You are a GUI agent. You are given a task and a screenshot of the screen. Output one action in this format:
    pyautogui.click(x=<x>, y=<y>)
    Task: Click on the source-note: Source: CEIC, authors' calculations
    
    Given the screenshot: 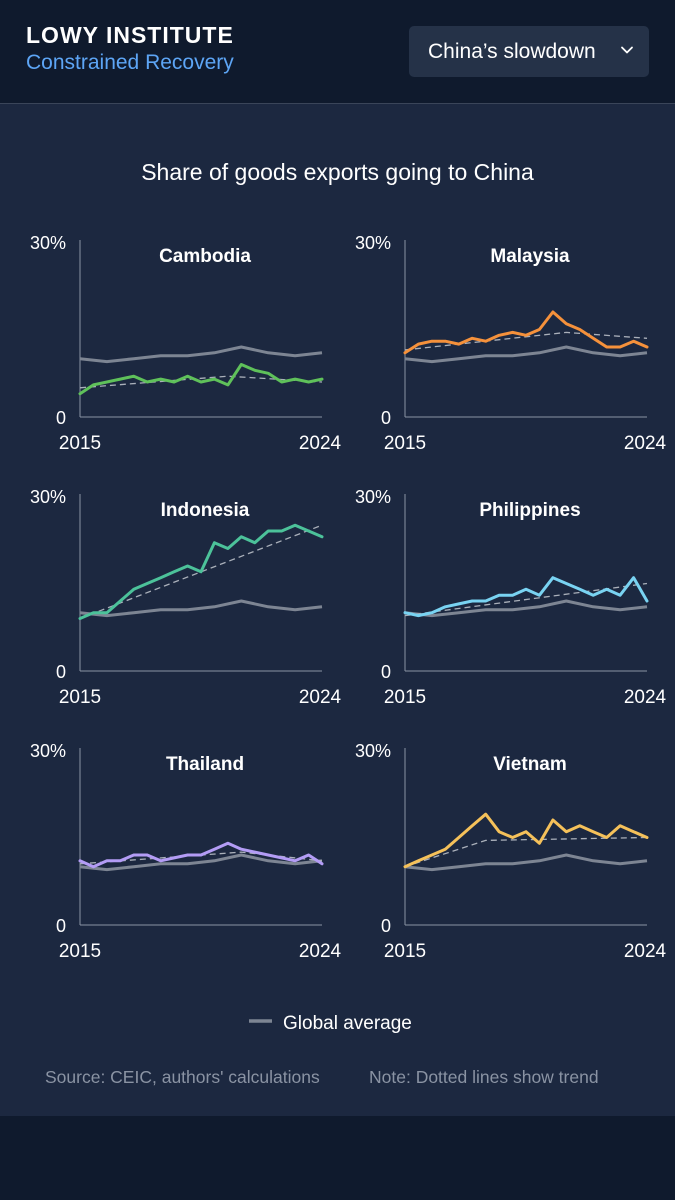 What is the action you would take?
    pyautogui.click(x=182, y=1077)
    